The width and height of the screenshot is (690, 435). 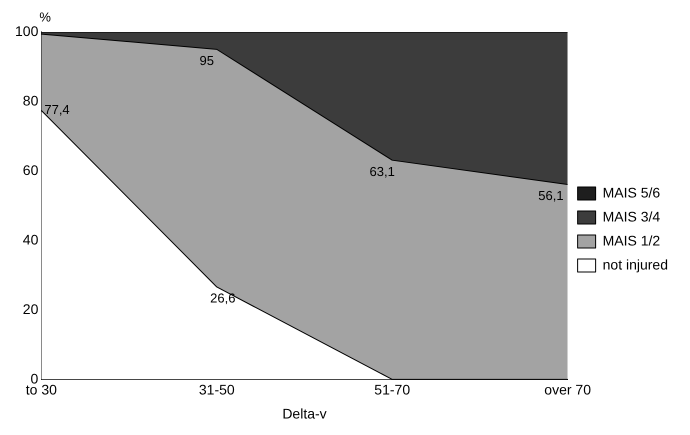 I want to click on data-label: 26,6, so click(x=223, y=298).